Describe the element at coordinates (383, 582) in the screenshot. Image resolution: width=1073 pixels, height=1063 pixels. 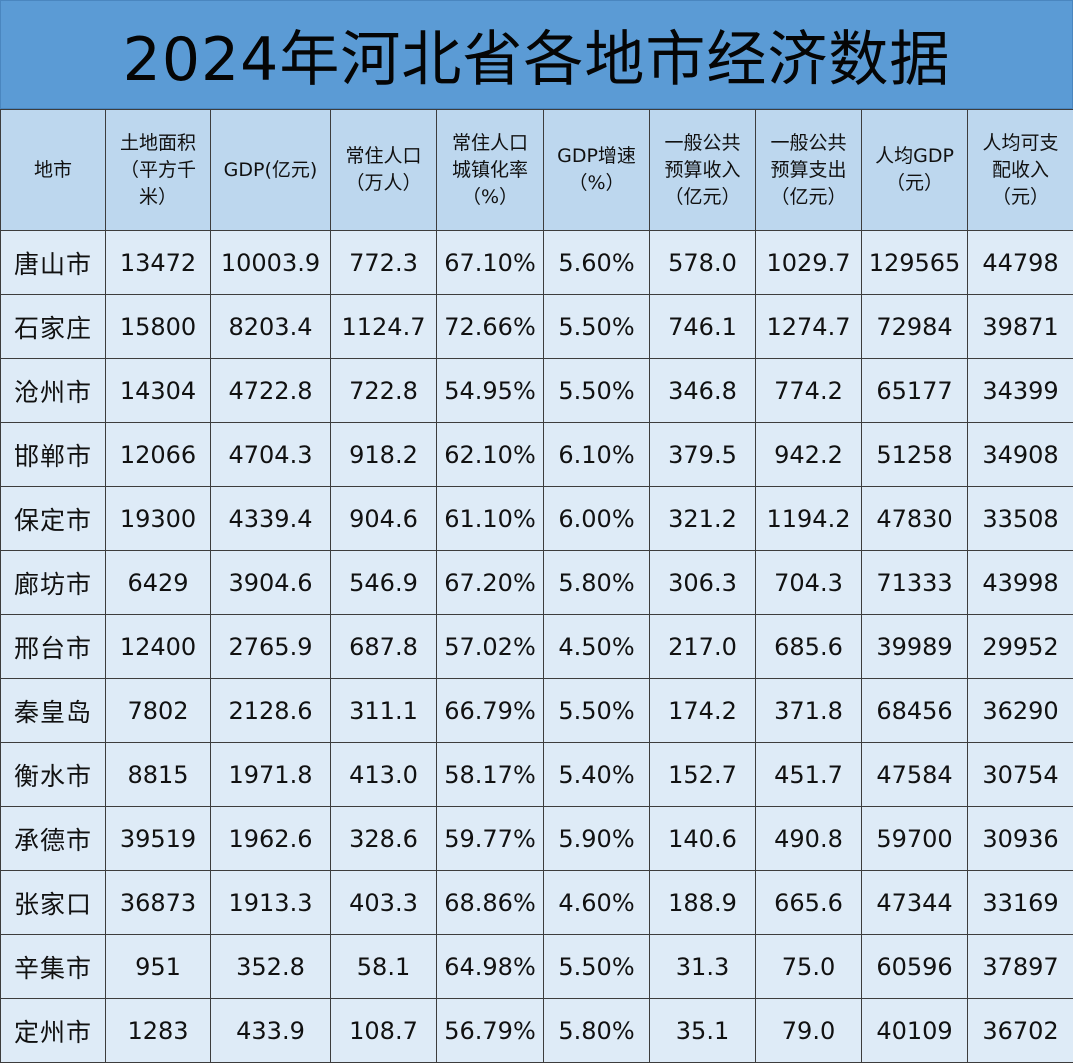
I see `data-cell: 546.9` at that location.